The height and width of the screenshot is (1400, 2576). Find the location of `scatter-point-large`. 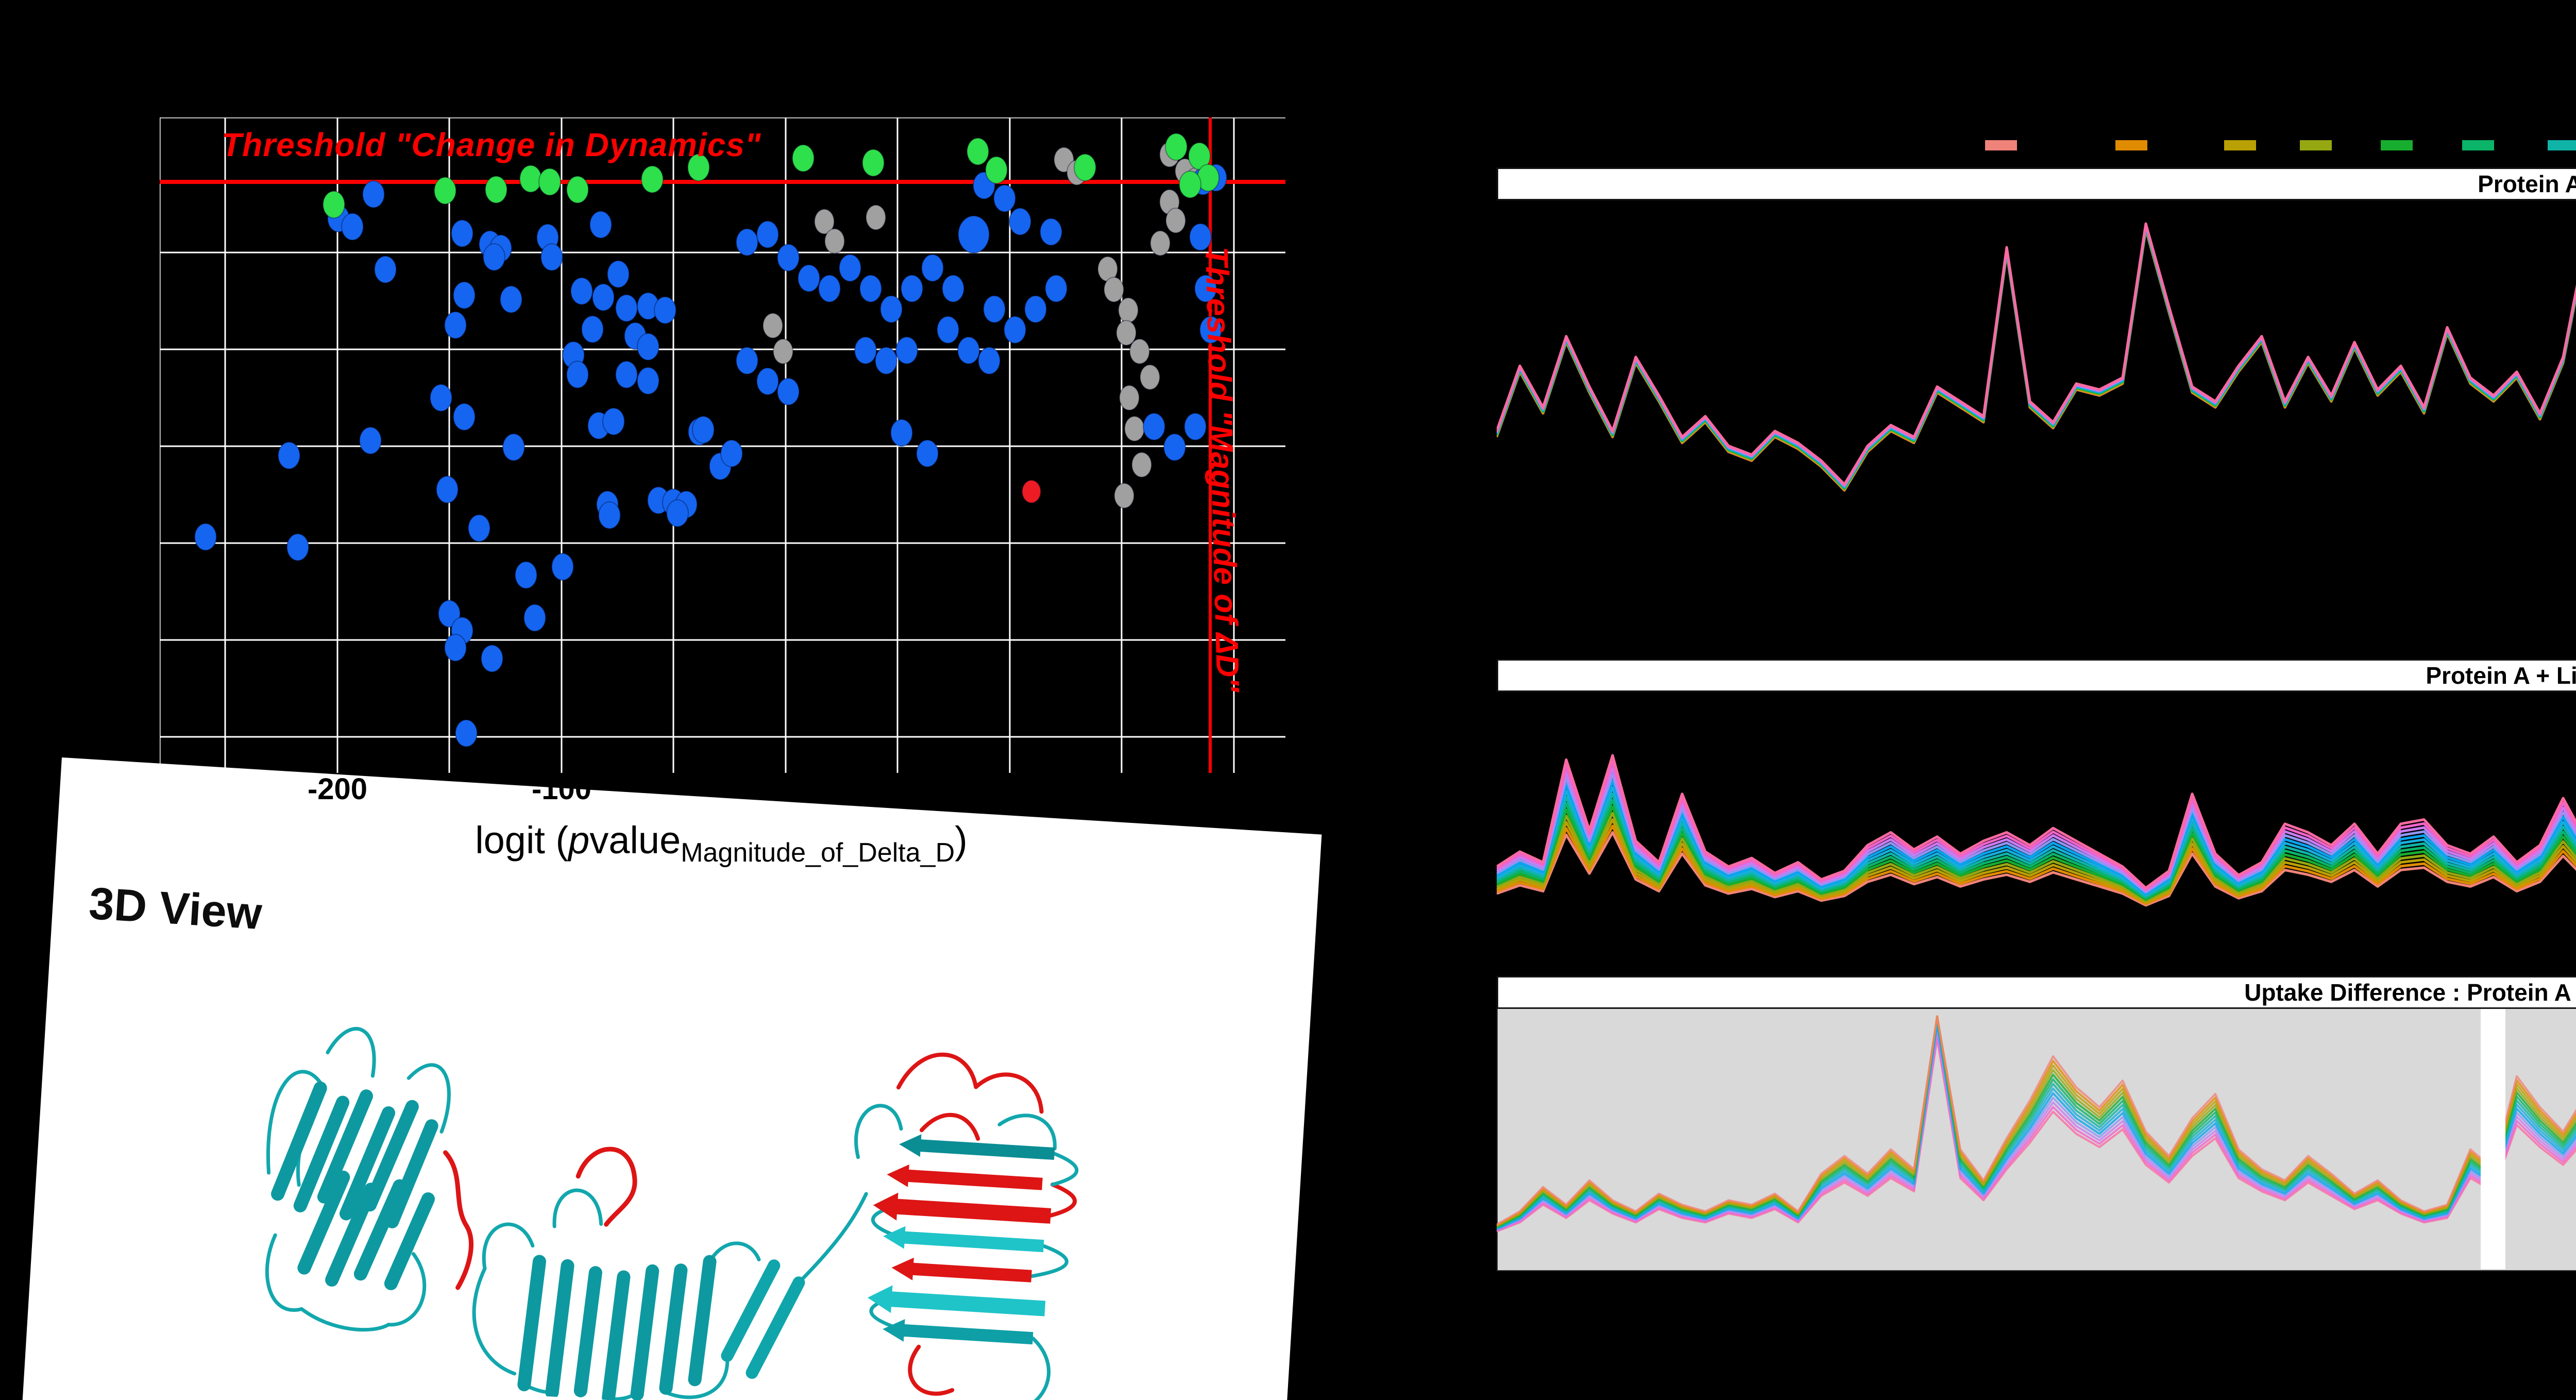

scatter-point-large is located at coordinates (974, 234).